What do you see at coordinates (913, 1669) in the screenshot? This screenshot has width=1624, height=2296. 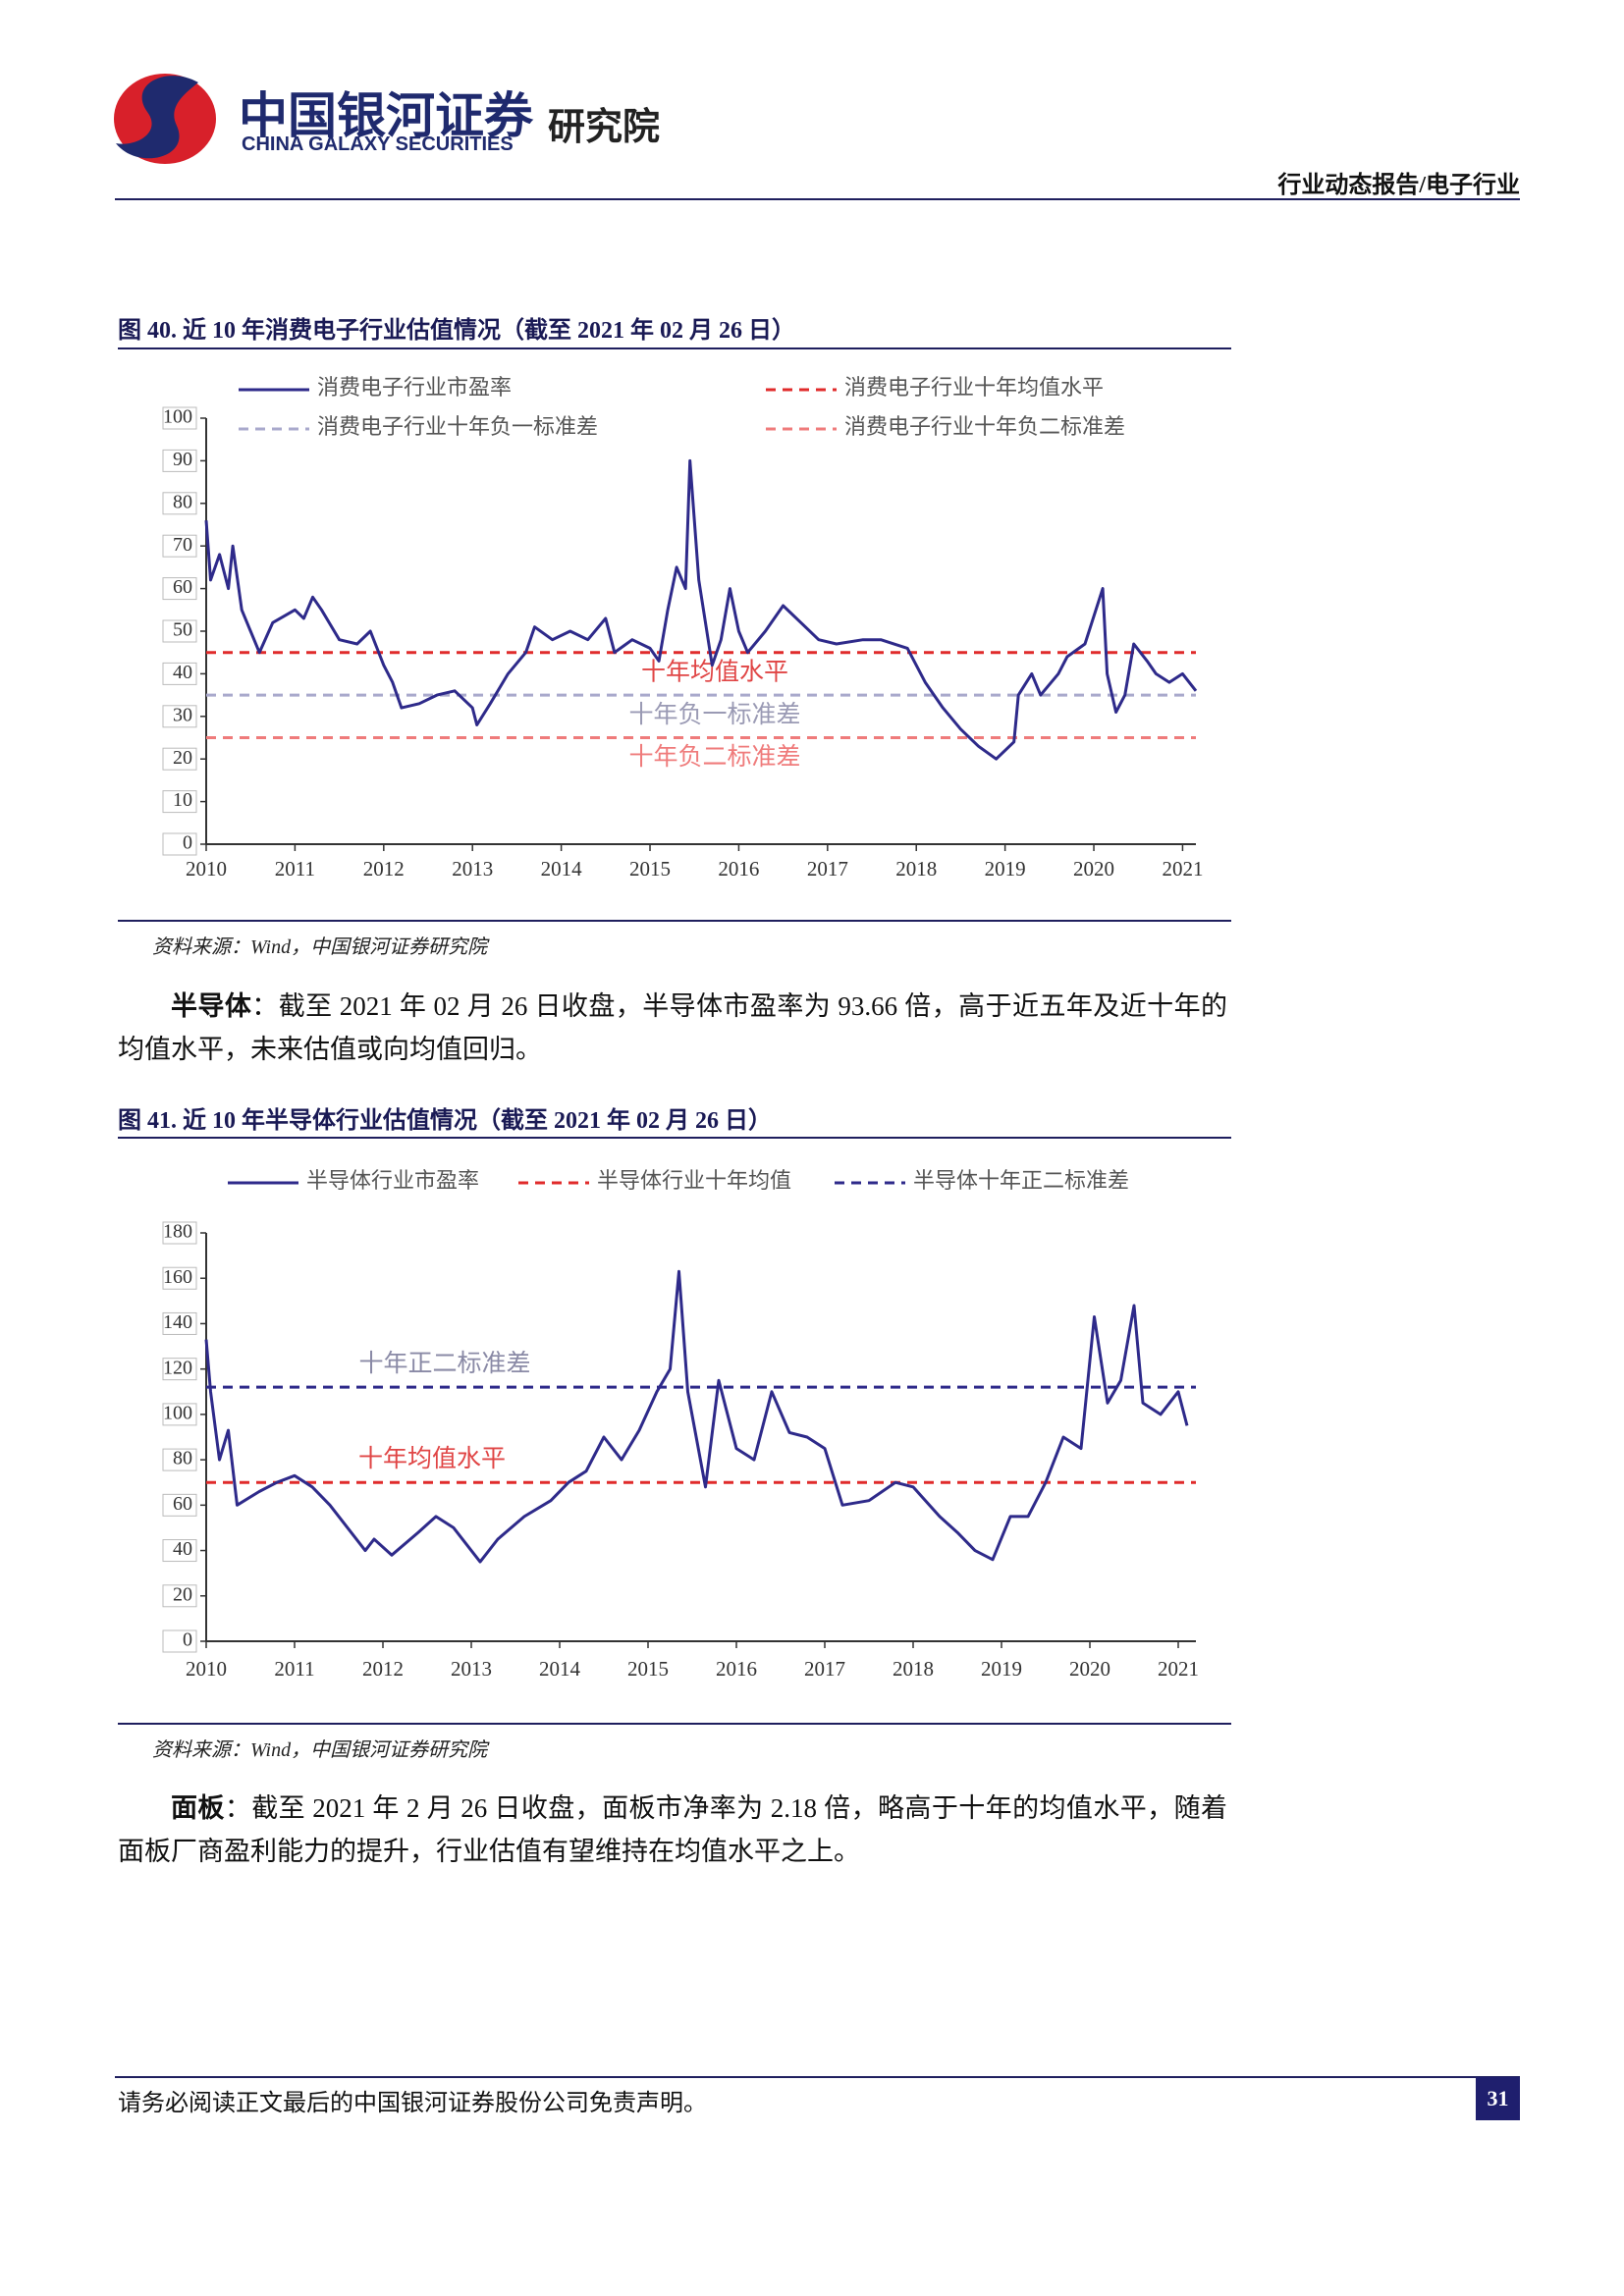 I see `x-tick-label: 2018` at bounding box center [913, 1669].